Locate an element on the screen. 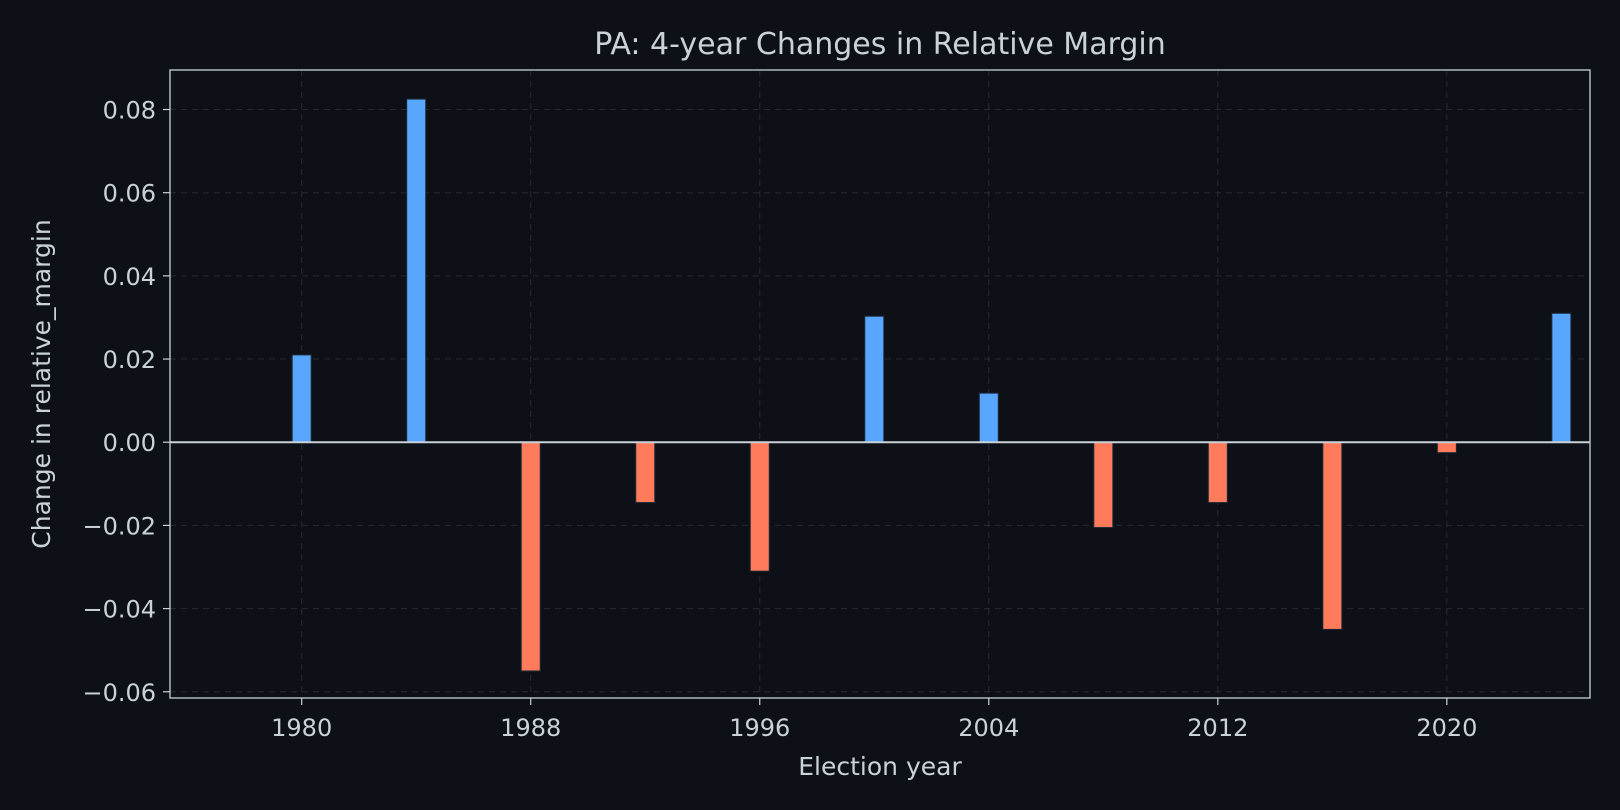 The height and width of the screenshot is (810, 1620). y-axis-ticks: −0.06 −0.04 −0.02 0.00 0.02 0.04 0.06 0.08 is located at coordinates (126, 402).